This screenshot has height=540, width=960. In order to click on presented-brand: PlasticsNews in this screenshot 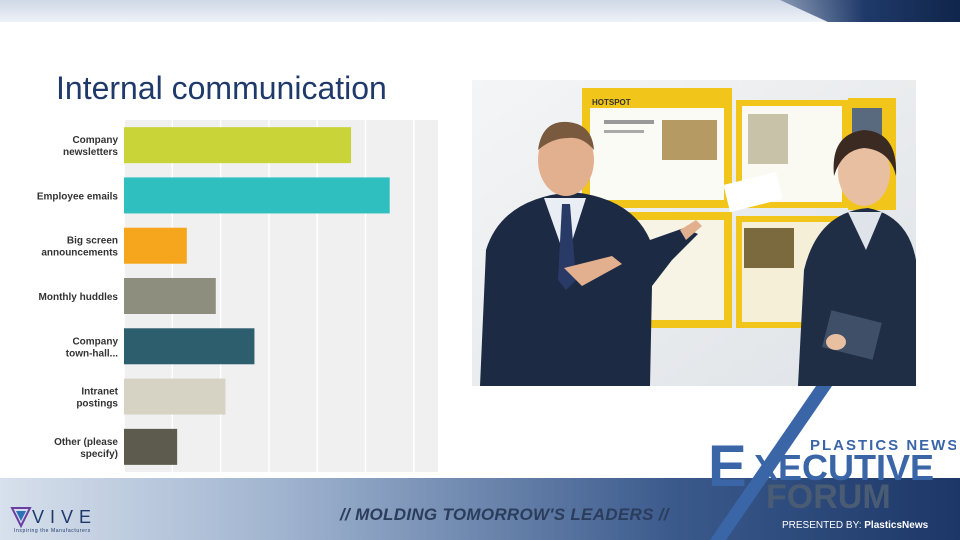, I will do `click(896, 525)`.